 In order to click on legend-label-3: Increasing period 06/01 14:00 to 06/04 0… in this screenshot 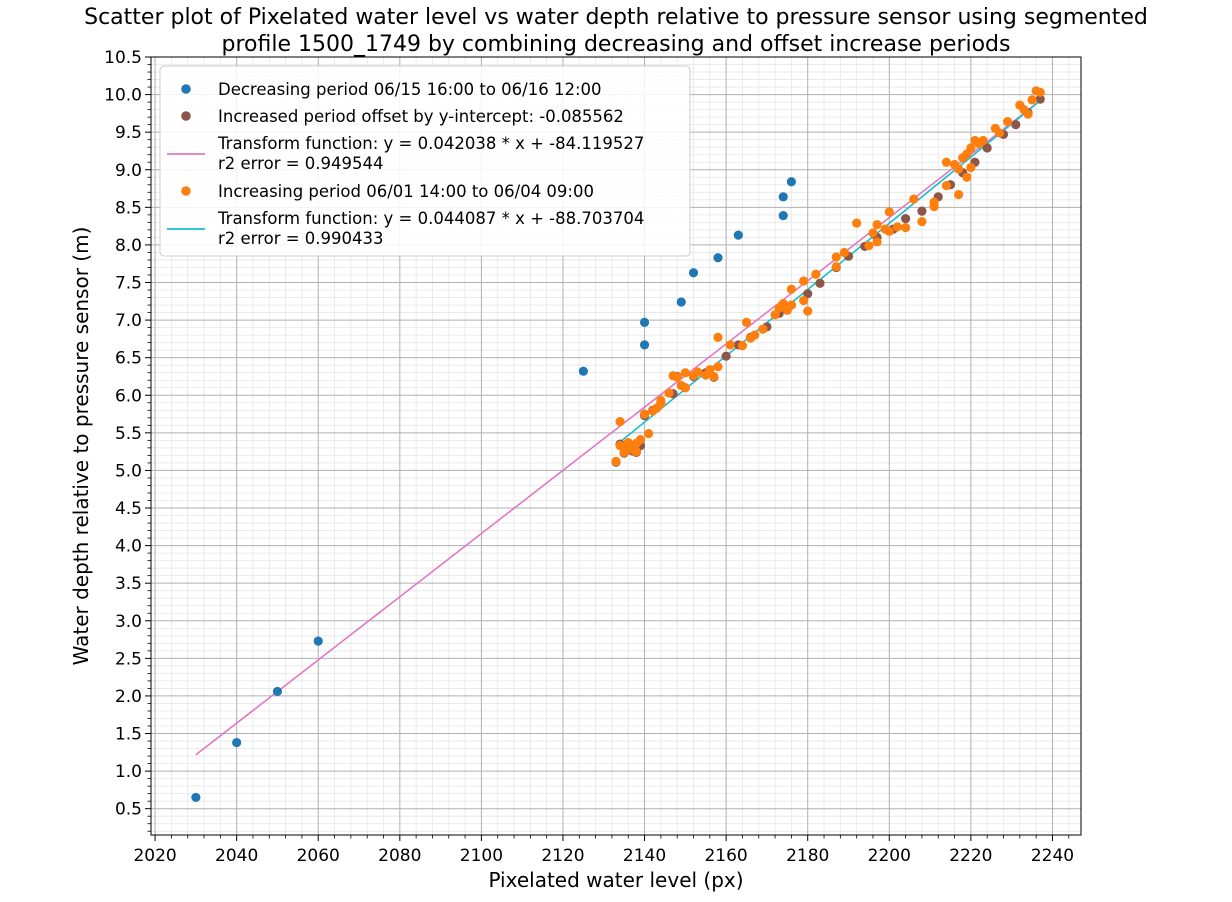, I will do `click(406, 191)`.